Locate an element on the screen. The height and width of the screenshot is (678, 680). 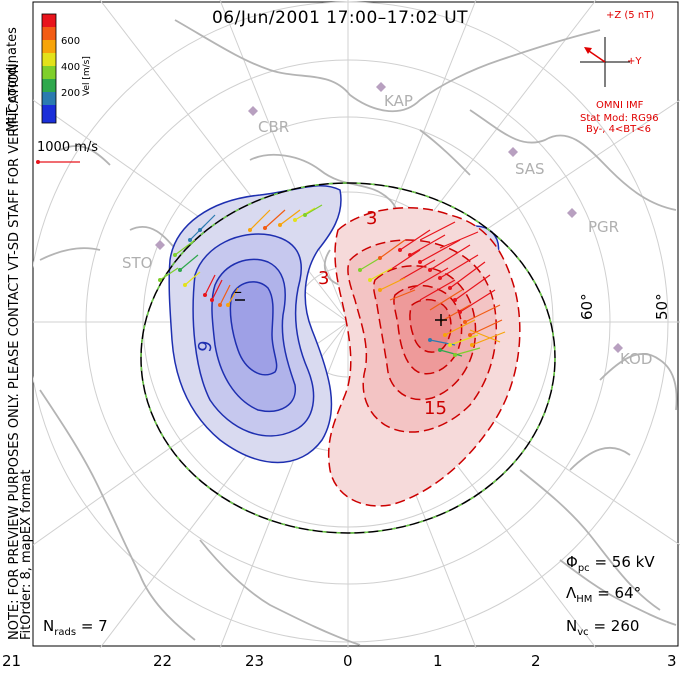
mlt-label-3: 3 is located at coordinates (672, 661).